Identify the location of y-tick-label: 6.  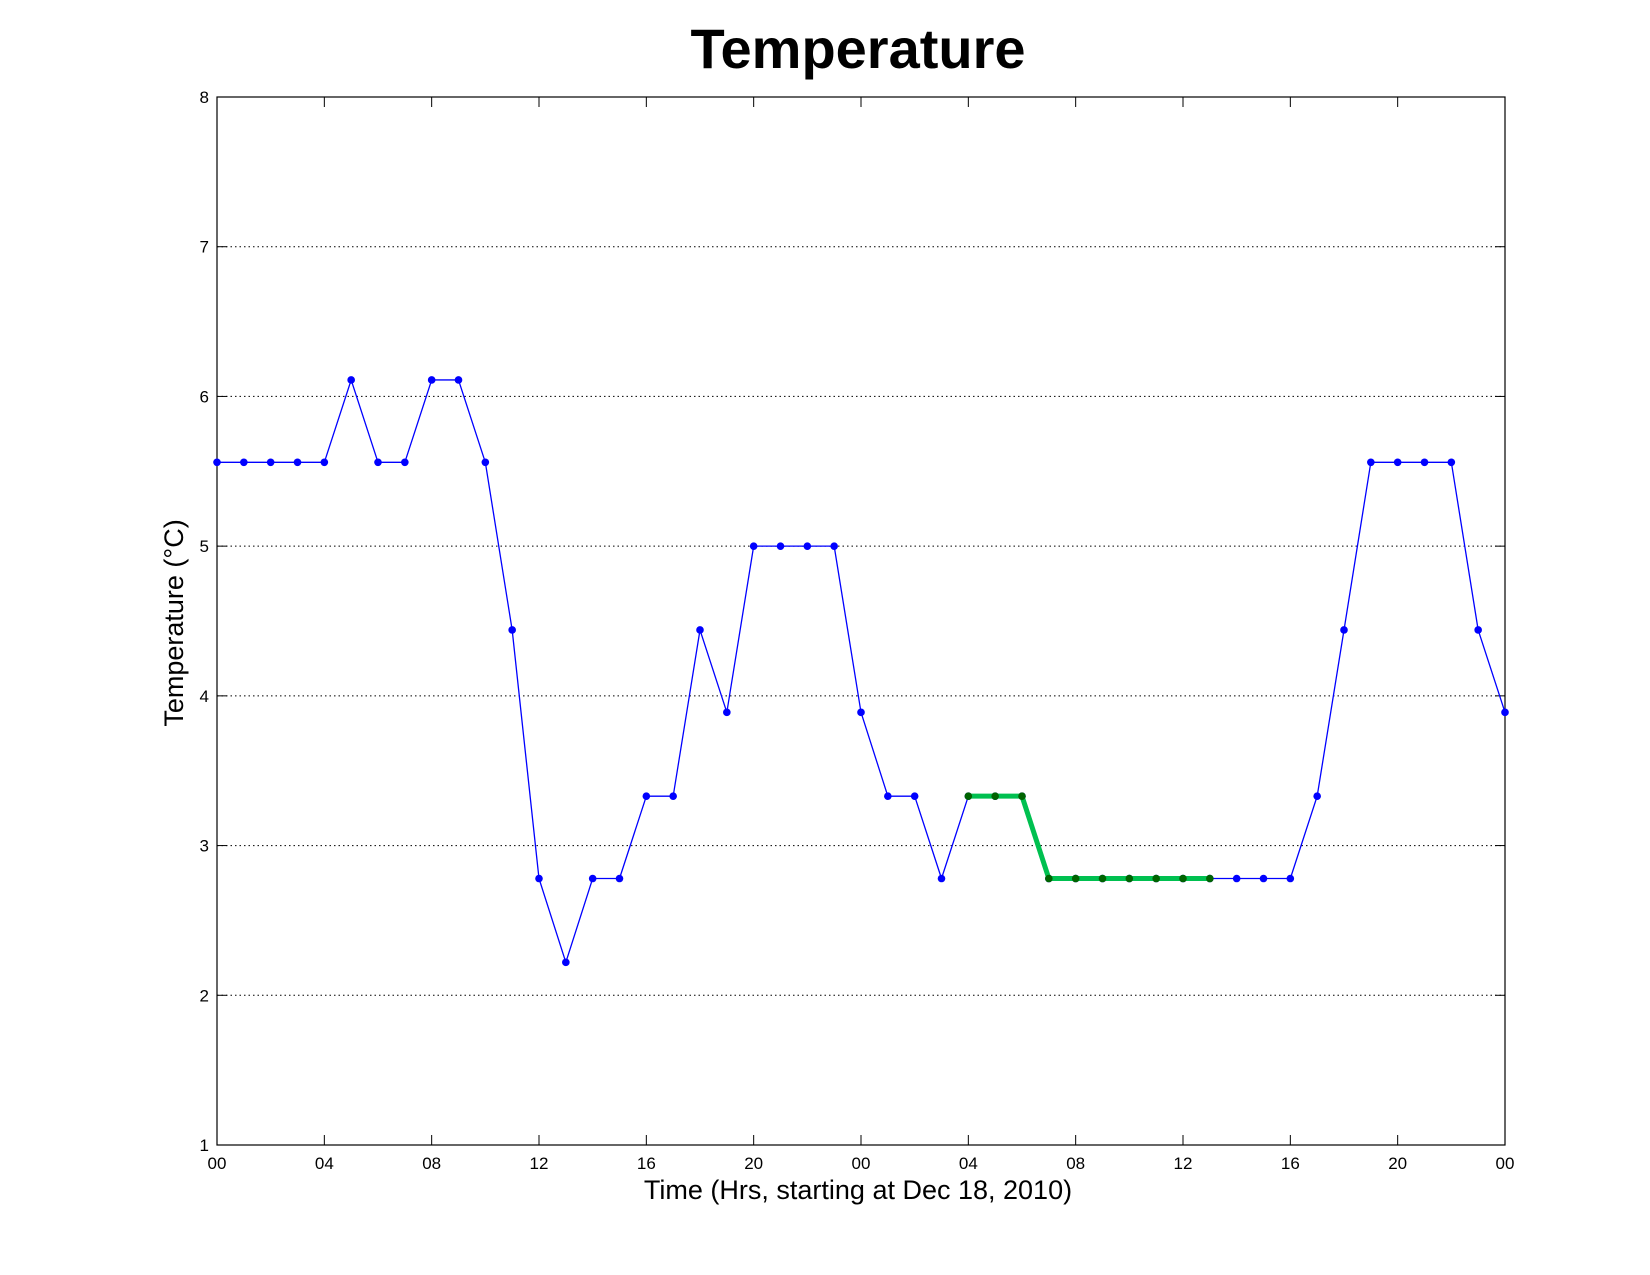
(204, 396).